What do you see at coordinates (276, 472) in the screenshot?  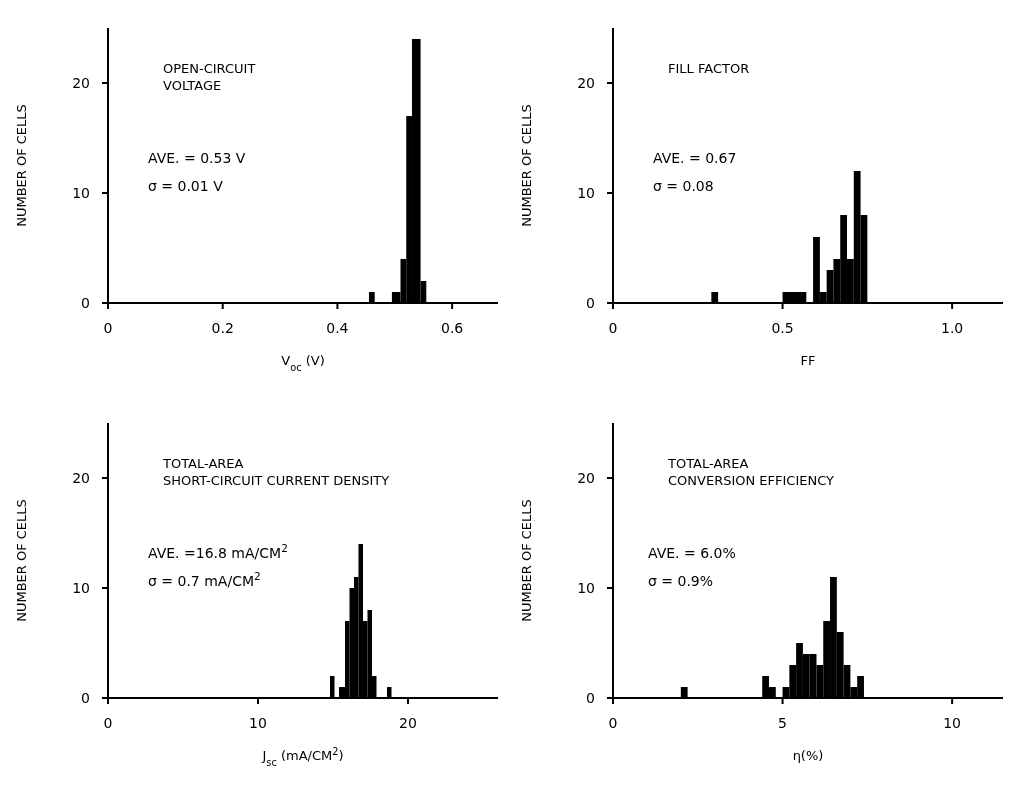 I see `text: TOTAL-AREA SHORT-CIRCUIT CURRENT DENSITY` at bounding box center [276, 472].